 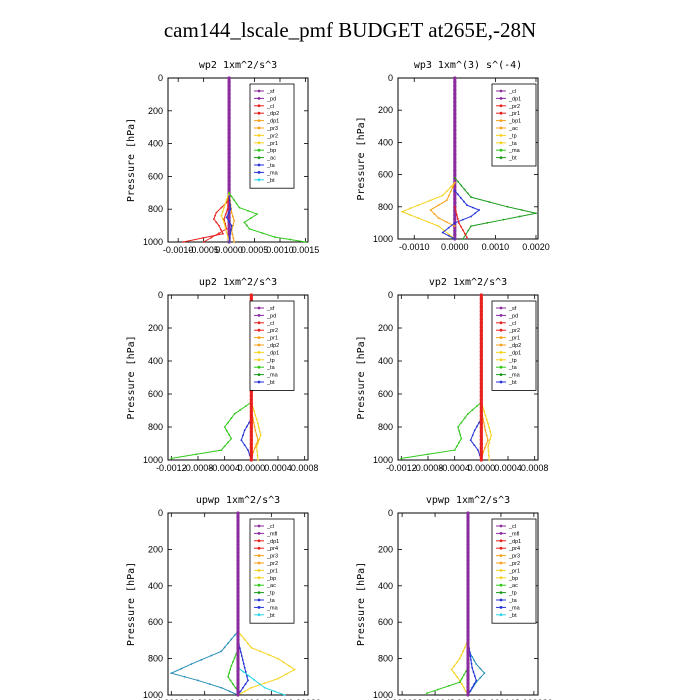 I want to click on x-tick-label: 0.0008, so click(x=305, y=468).